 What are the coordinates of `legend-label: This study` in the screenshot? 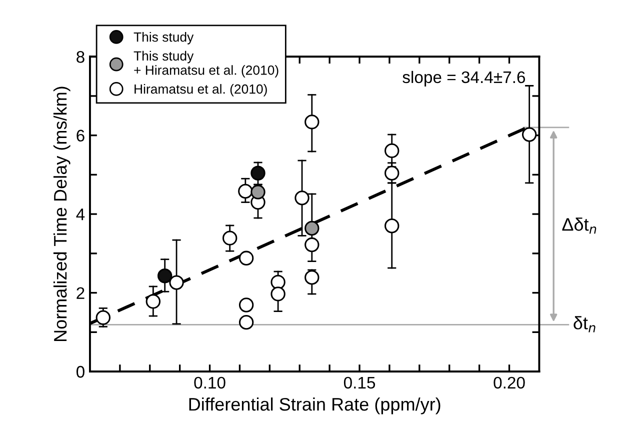 It's located at (164, 38).